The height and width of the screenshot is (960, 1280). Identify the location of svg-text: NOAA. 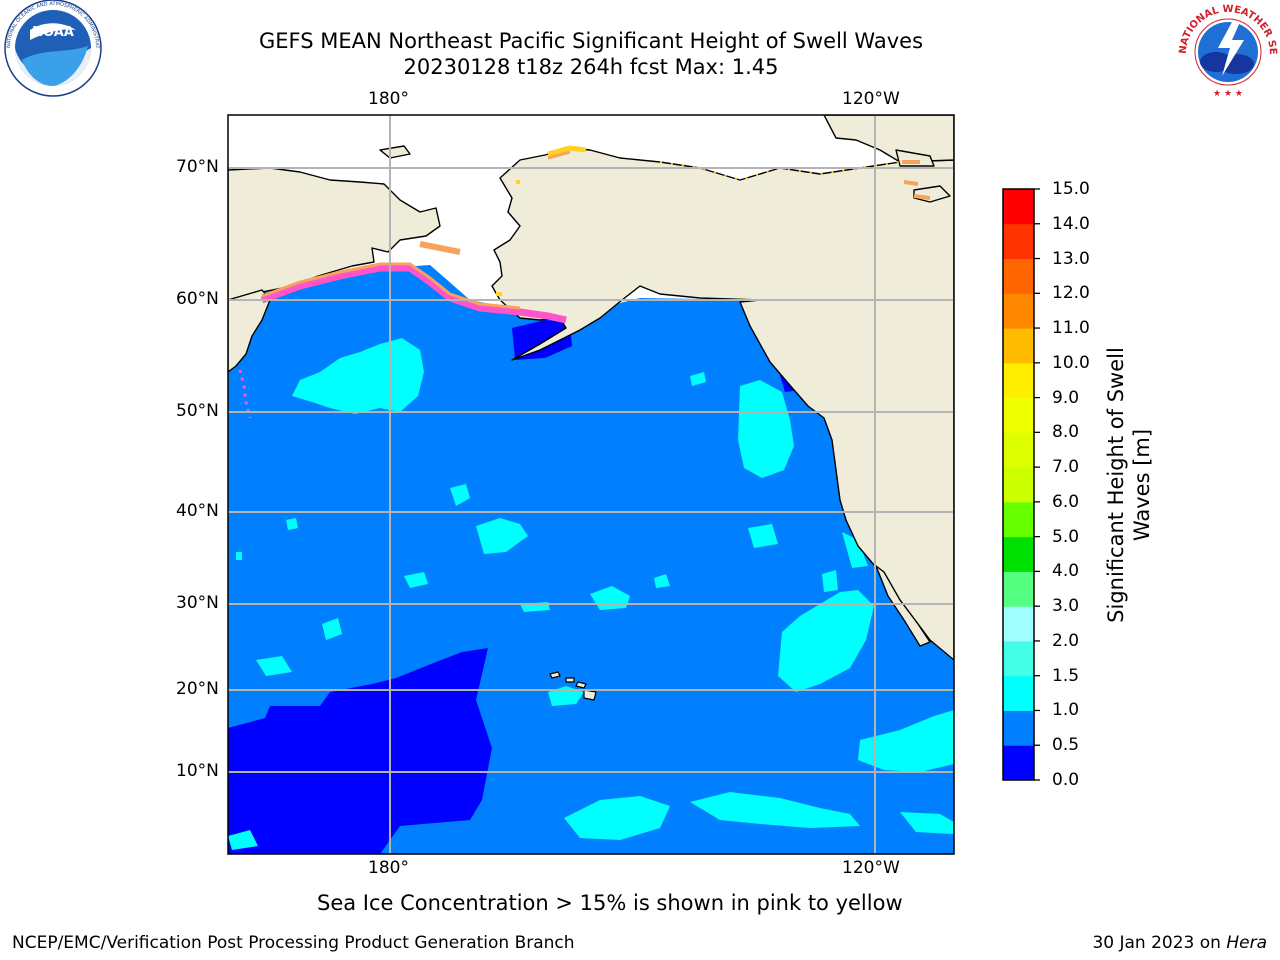
(53, 32).